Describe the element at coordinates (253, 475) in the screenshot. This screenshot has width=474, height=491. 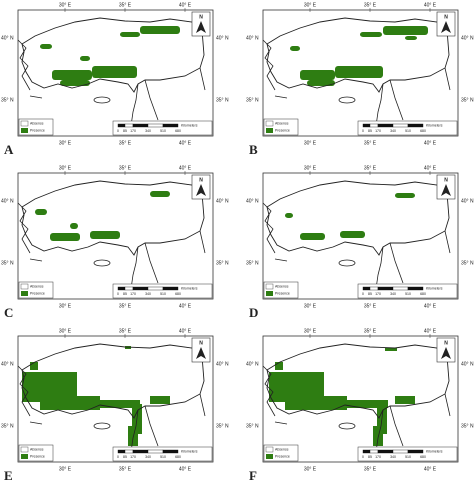
I see `panel-letter: F` at that location.